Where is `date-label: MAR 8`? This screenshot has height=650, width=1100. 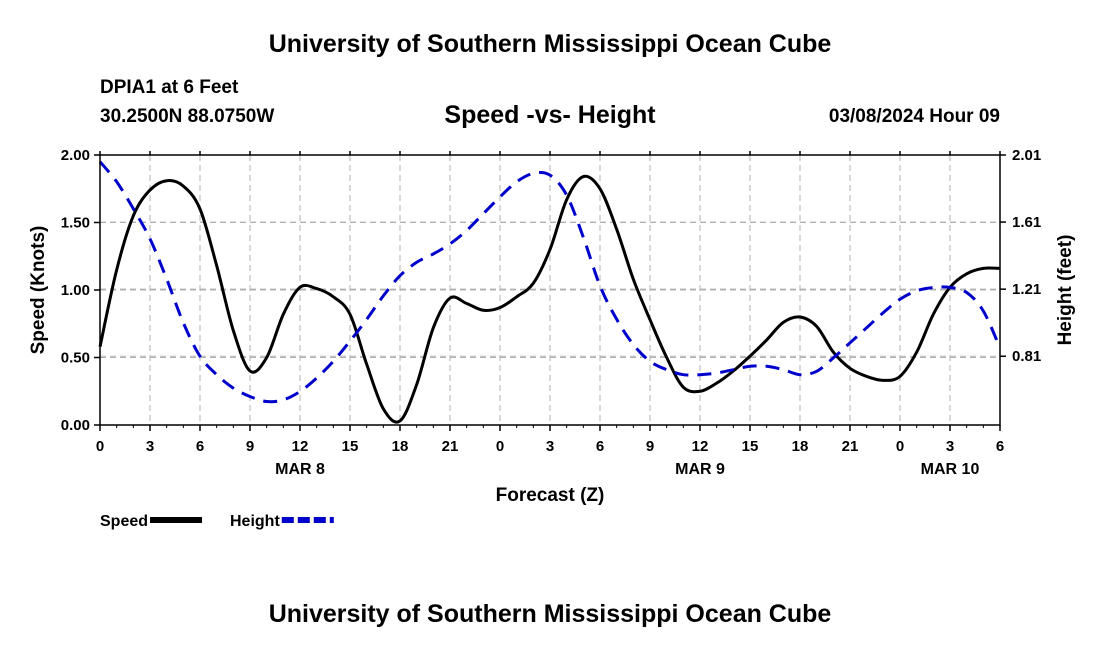 date-label: MAR 8 is located at coordinates (300, 469).